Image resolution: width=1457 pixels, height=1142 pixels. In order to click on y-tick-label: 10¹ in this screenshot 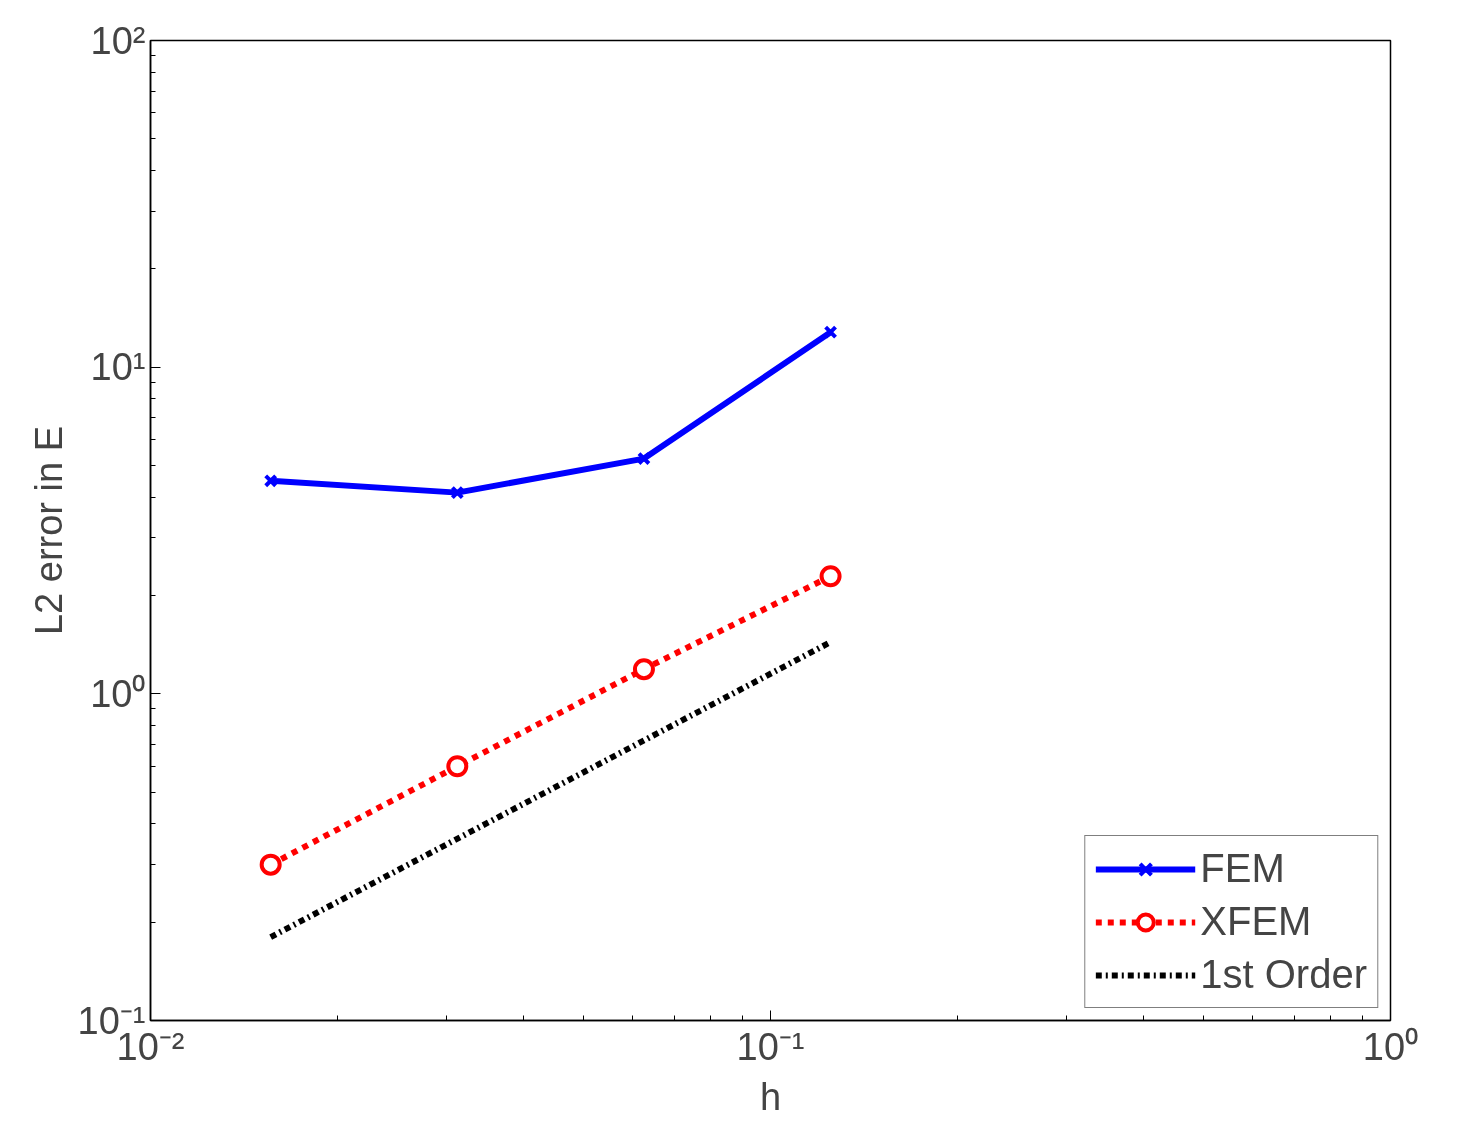, I will do `click(118, 367)`.